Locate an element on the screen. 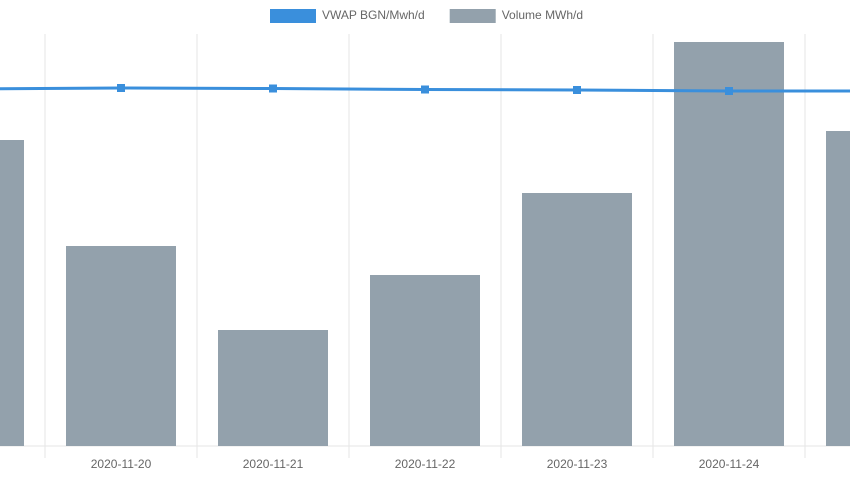 Image resolution: width=850 pixels, height=480 pixels. x-tick-label: 2020-11-24 is located at coordinates (729, 464).